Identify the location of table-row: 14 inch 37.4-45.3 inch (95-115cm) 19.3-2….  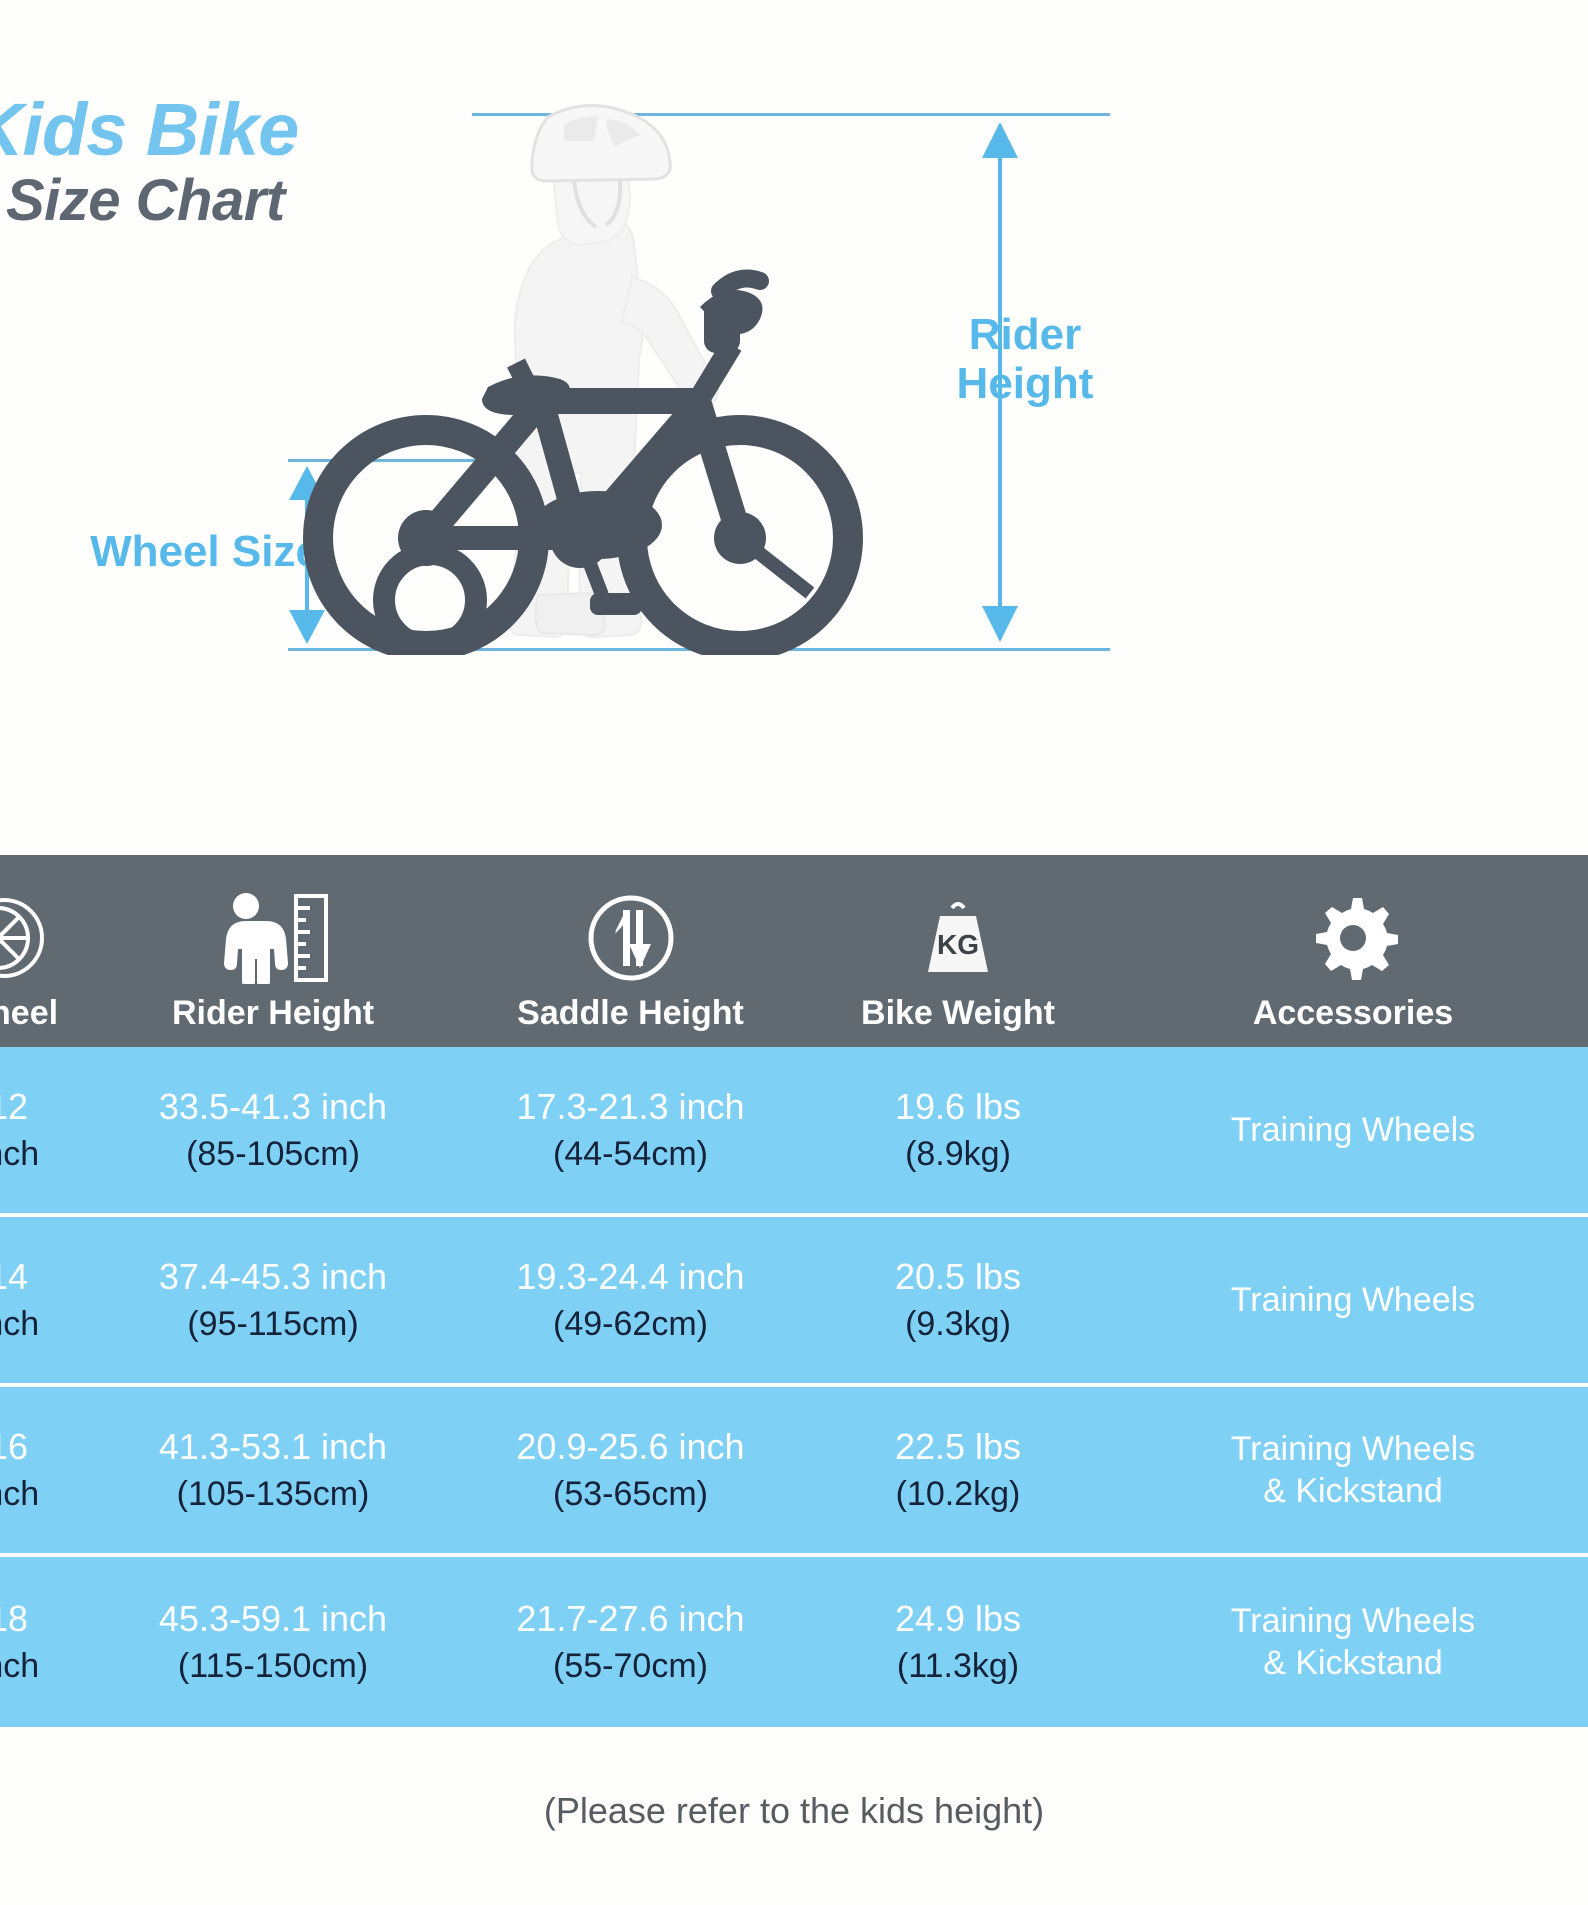
(794, 1302).